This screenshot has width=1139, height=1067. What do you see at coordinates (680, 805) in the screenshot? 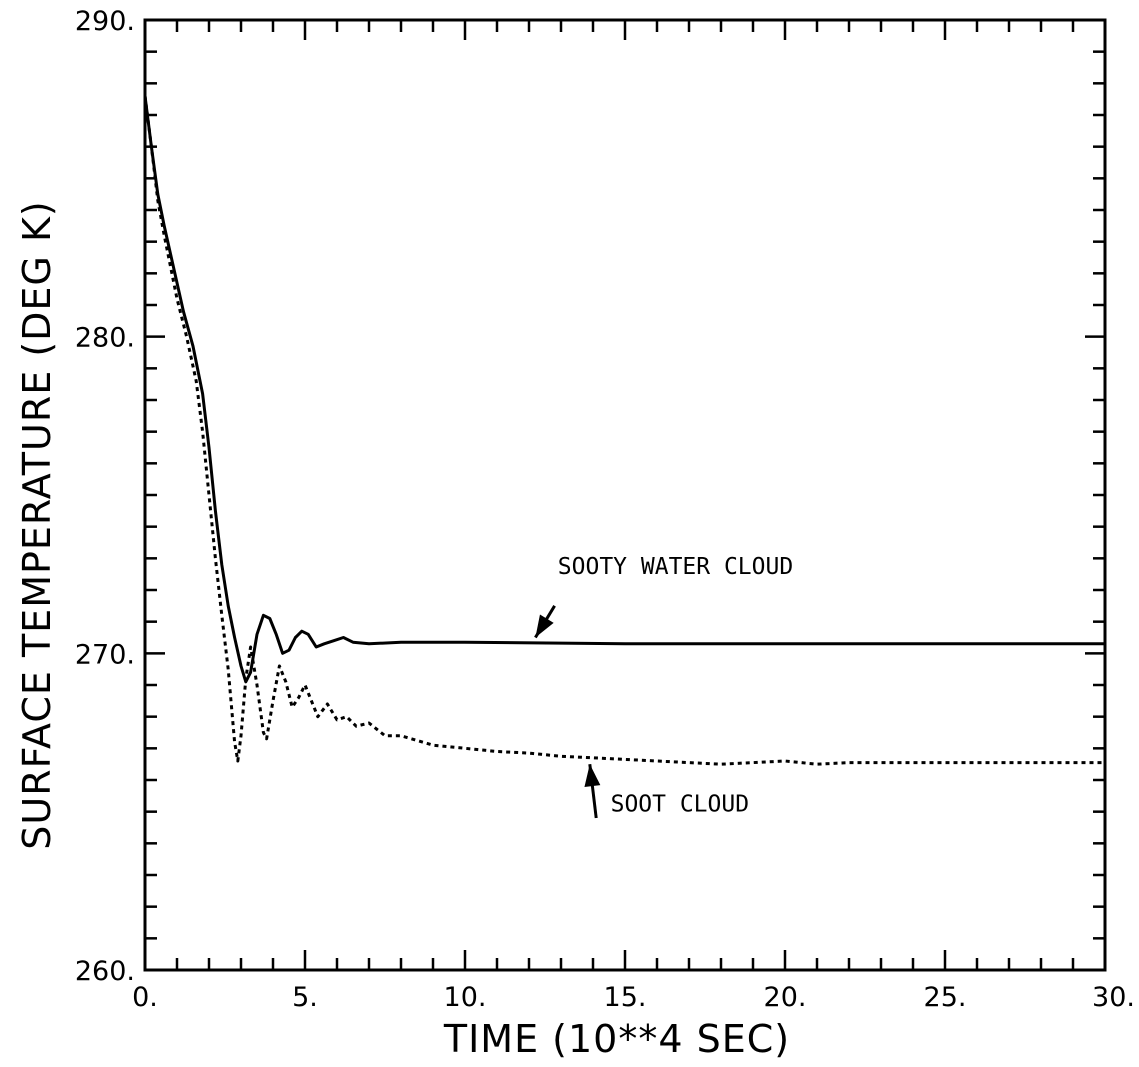
I see `annotation-soot: SOOT CLOUD` at bounding box center [680, 805].